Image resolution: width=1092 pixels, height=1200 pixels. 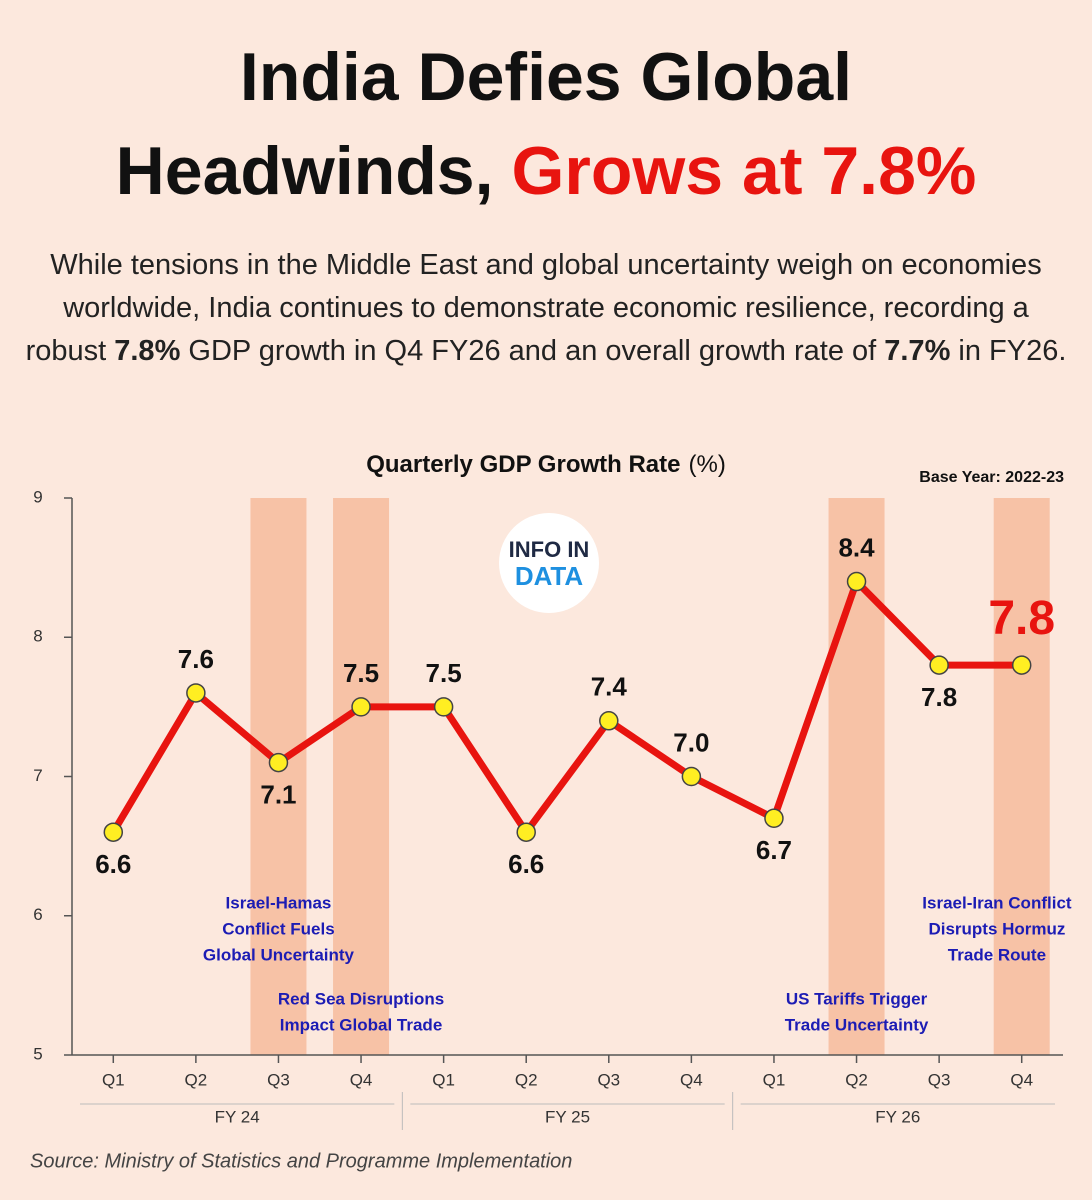 I want to click on note: Base Year: 2022-23, so click(x=991, y=477).